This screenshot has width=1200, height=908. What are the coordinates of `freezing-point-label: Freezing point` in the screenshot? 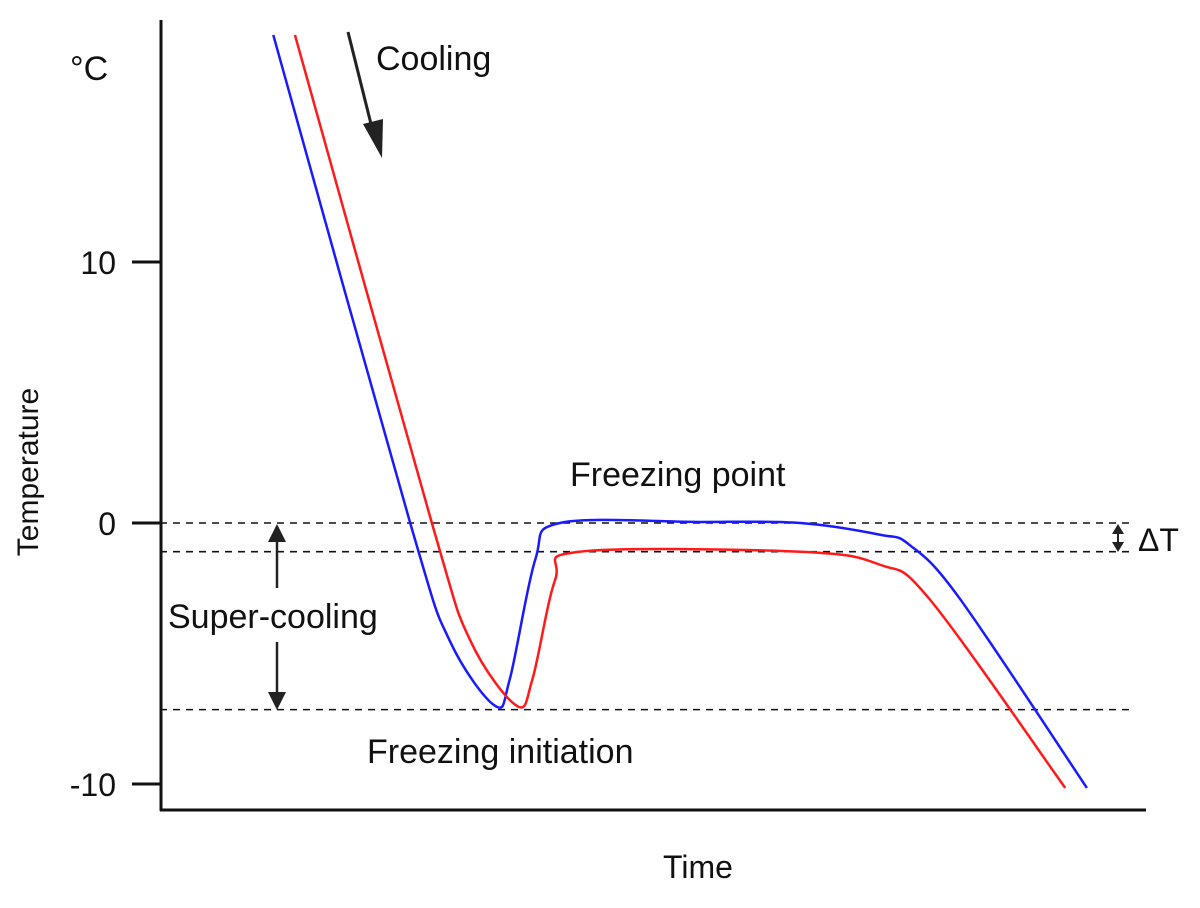 It's located at (678, 475).